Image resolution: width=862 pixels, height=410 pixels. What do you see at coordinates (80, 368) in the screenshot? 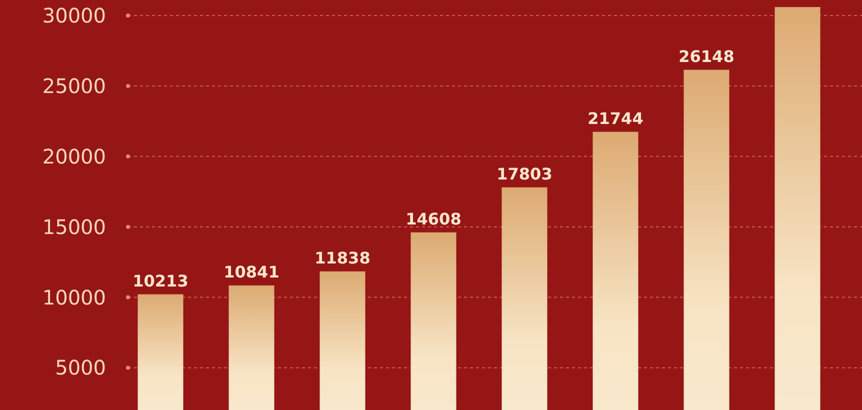
I see `y-tick-label: 5000` at bounding box center [80, 368].